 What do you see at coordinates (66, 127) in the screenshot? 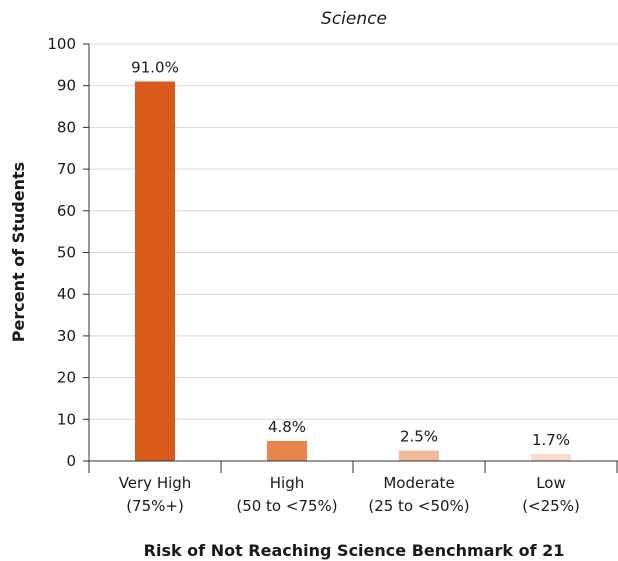
I see `y-tick-label: 80` at bounding box center [66, 127].